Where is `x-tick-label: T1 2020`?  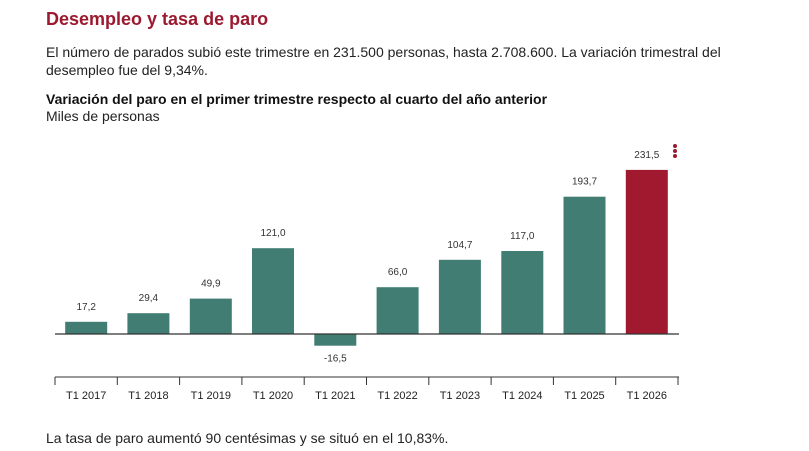
x-tick-label: T1 2020 is located at coordinates (273, 396).